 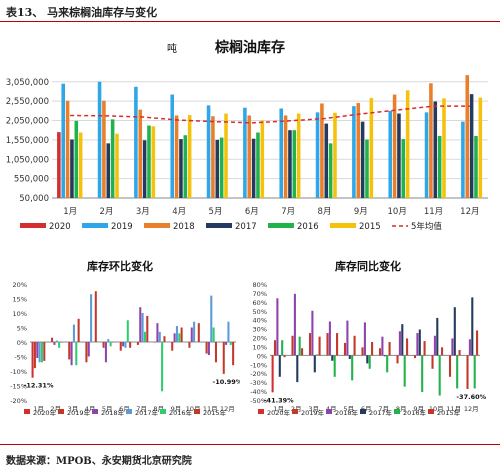 I want to click on legend-swatch-2015年, so click(x=431, y=411).